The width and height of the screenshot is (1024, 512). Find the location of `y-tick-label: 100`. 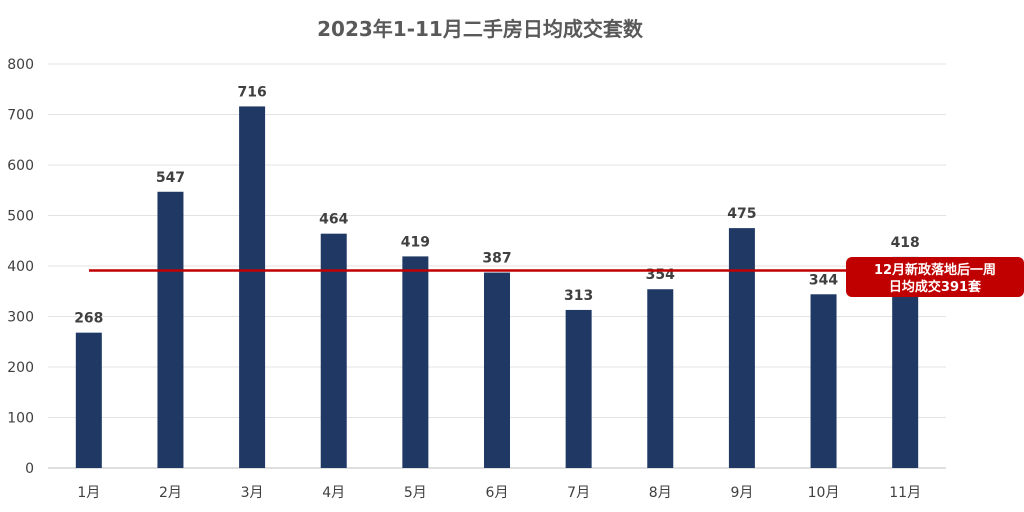

y-tick-label: 100 is located at coordinates (20, 419).